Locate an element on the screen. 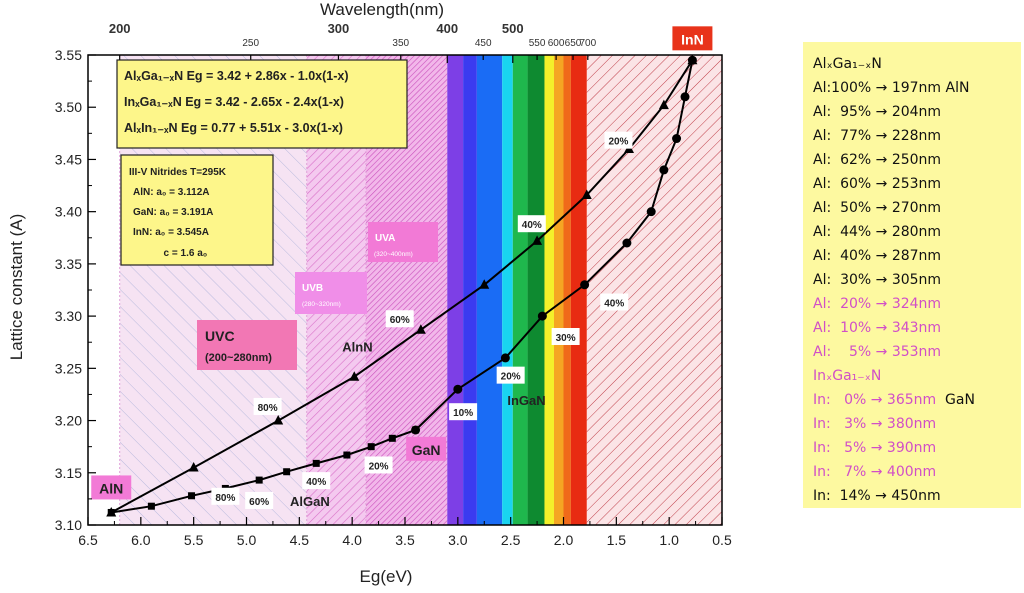 The height and width of the screenshot is (593, 1024). y-tick-label: 3.50 is located at coordinates (68, 107).